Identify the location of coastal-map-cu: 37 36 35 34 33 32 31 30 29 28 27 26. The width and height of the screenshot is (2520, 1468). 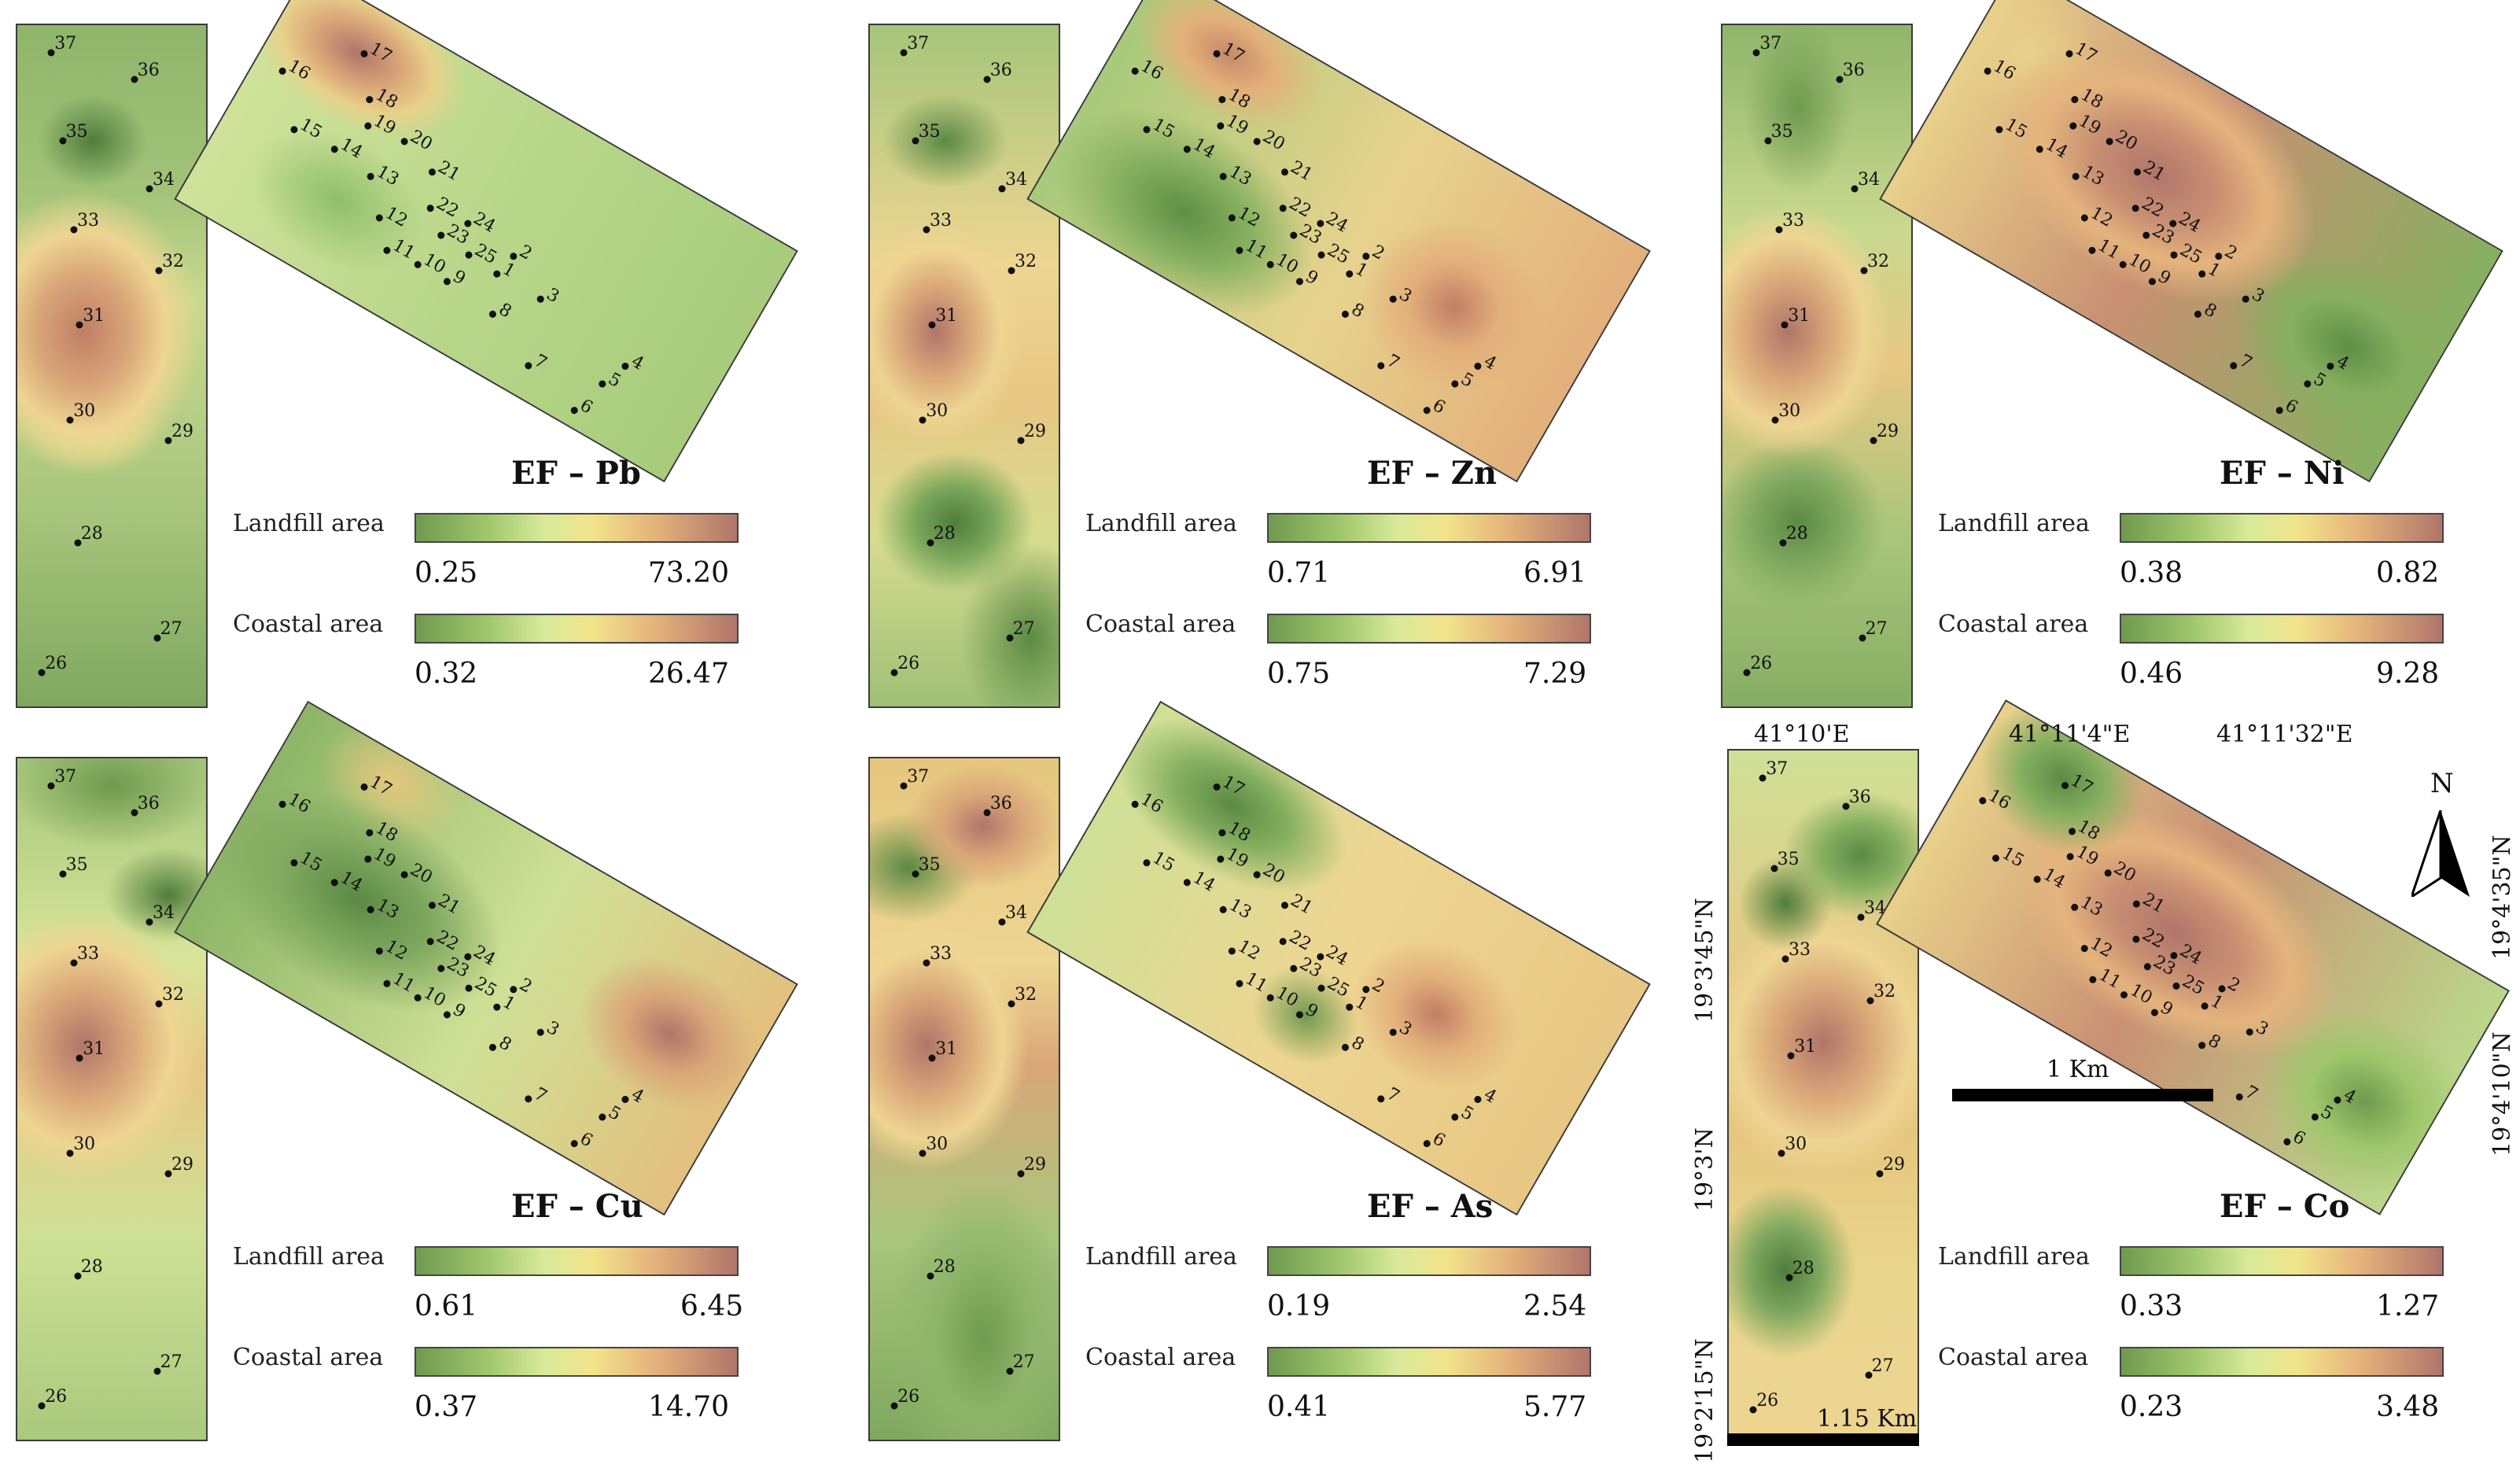
(112, 1099).